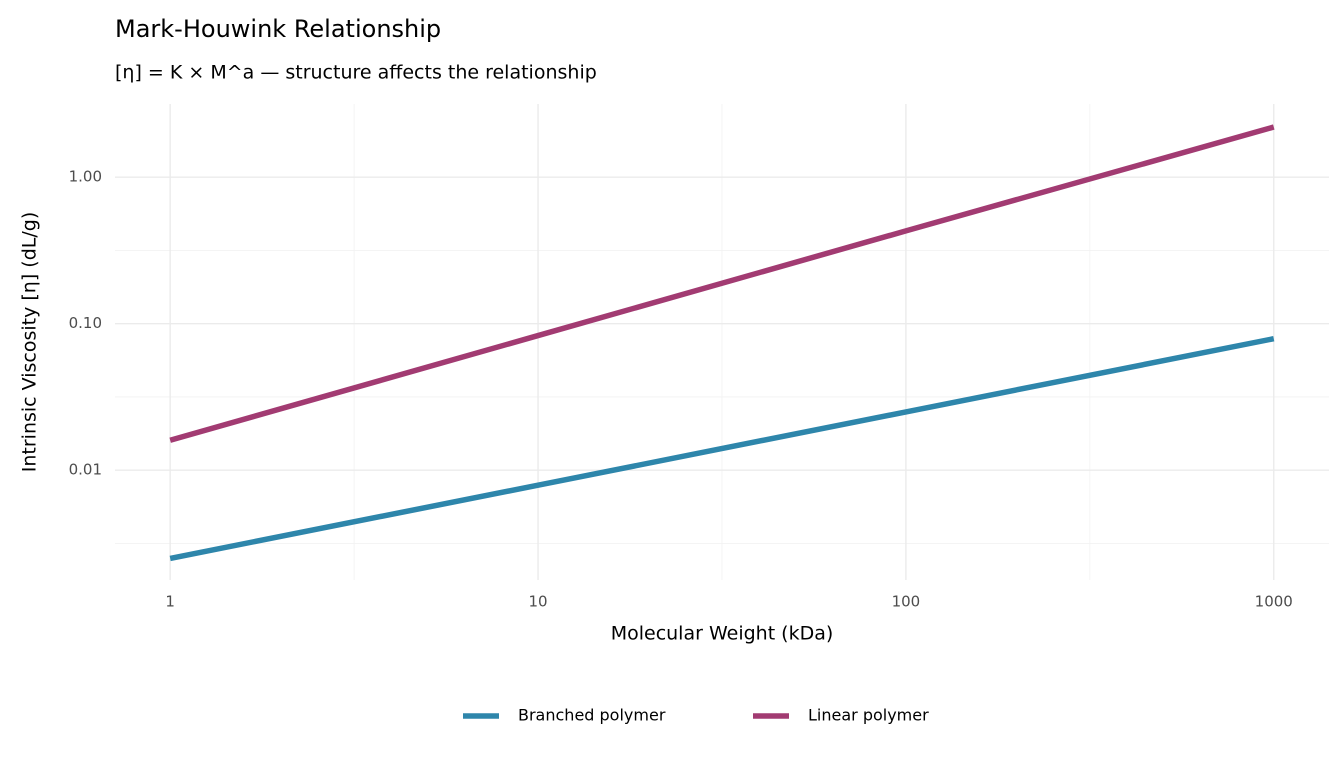 The image size is (1344, 768). Describe the element at coordinates (30, 342) in the screenshot. I see `y-axis-title: Intrinsic Viscosity [η] (dL/g)` at that location.